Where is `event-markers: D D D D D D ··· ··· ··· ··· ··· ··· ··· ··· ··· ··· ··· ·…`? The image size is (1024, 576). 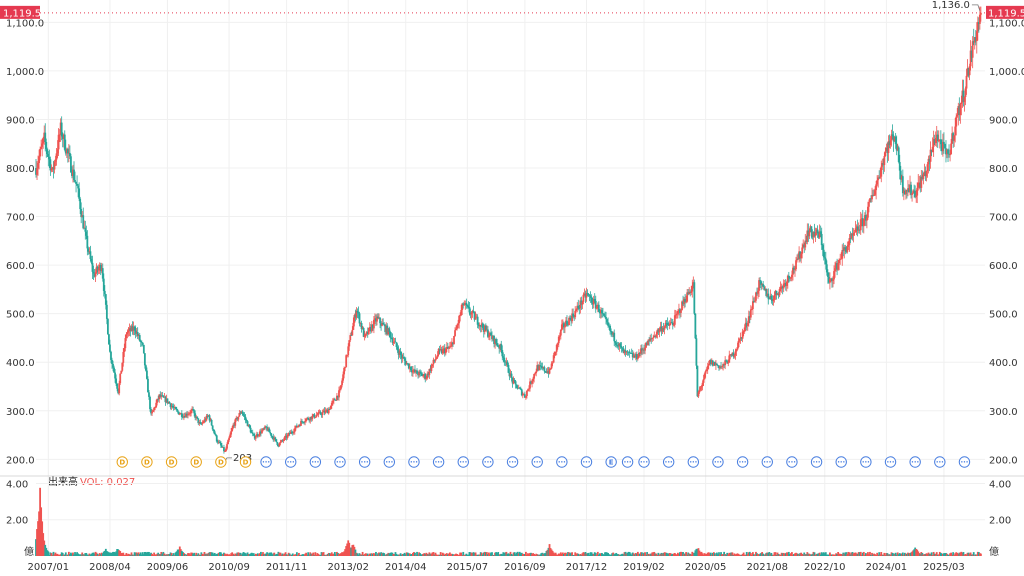
event-markers: D D D D D D ··· ··· ··· ··· ··· ··· ··· ··· ··· ··· ··· ·… is located at coordinates (543, 462).